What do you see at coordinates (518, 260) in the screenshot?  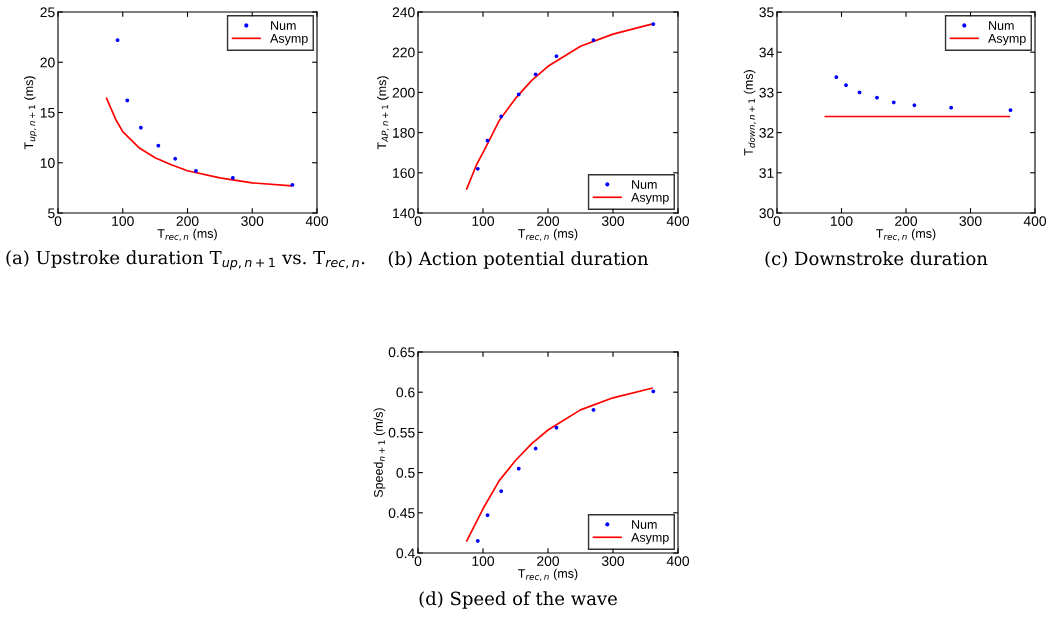 I see `text: (b) Action potential duration` at bounding box center [518, 260].